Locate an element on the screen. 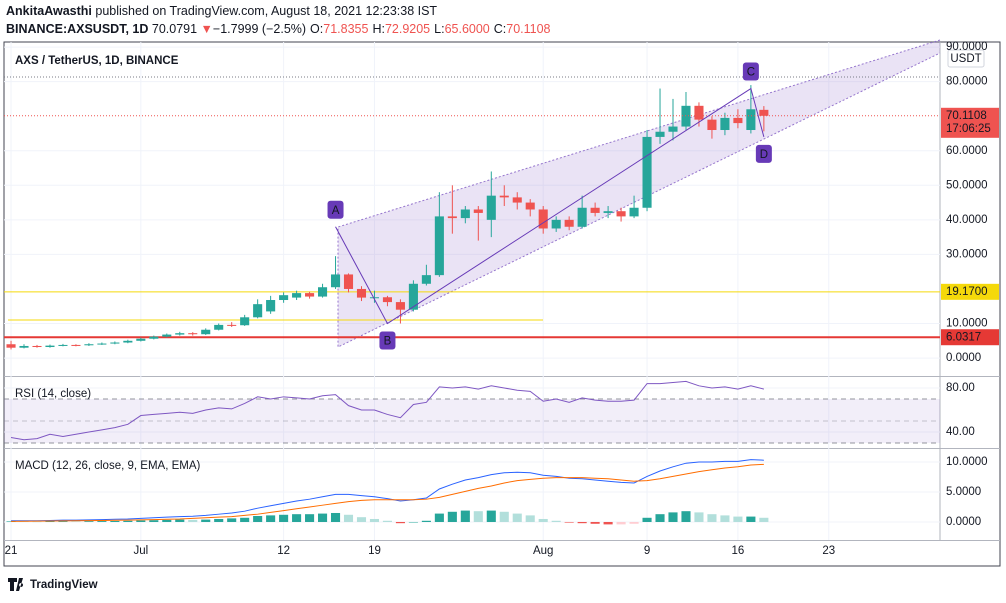 Image resolution: width=1006 pixels, height=603 pixels. logo-text: TradingView is located at coordinates (64, 585).